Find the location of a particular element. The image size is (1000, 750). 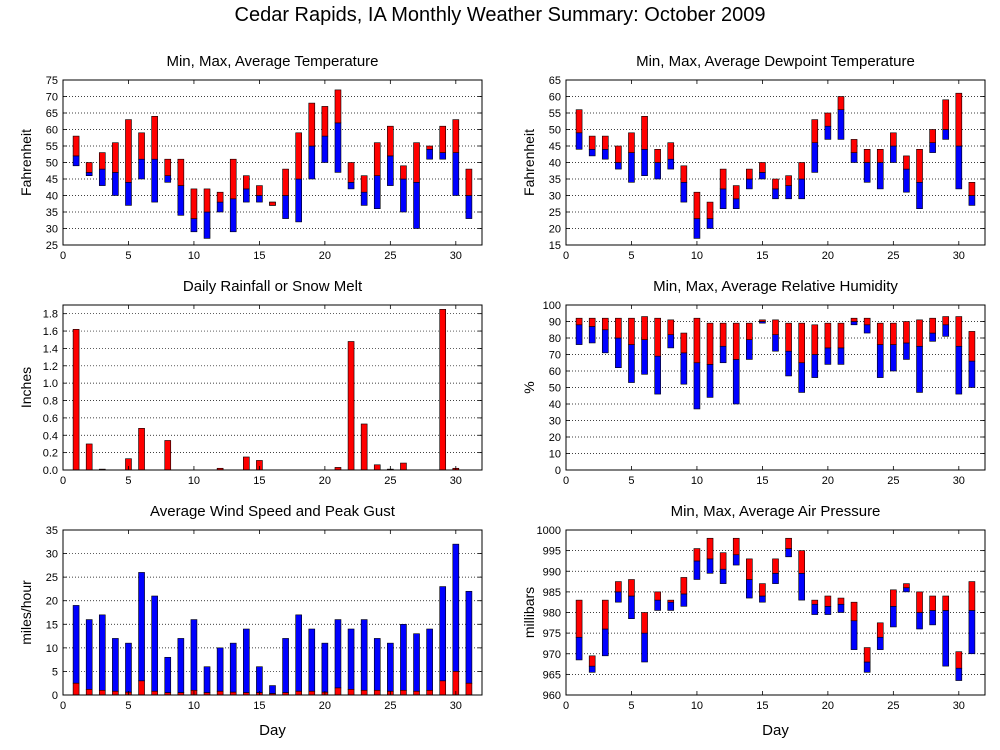

y-tick-label: 960 is located at coordinates (552, 696).